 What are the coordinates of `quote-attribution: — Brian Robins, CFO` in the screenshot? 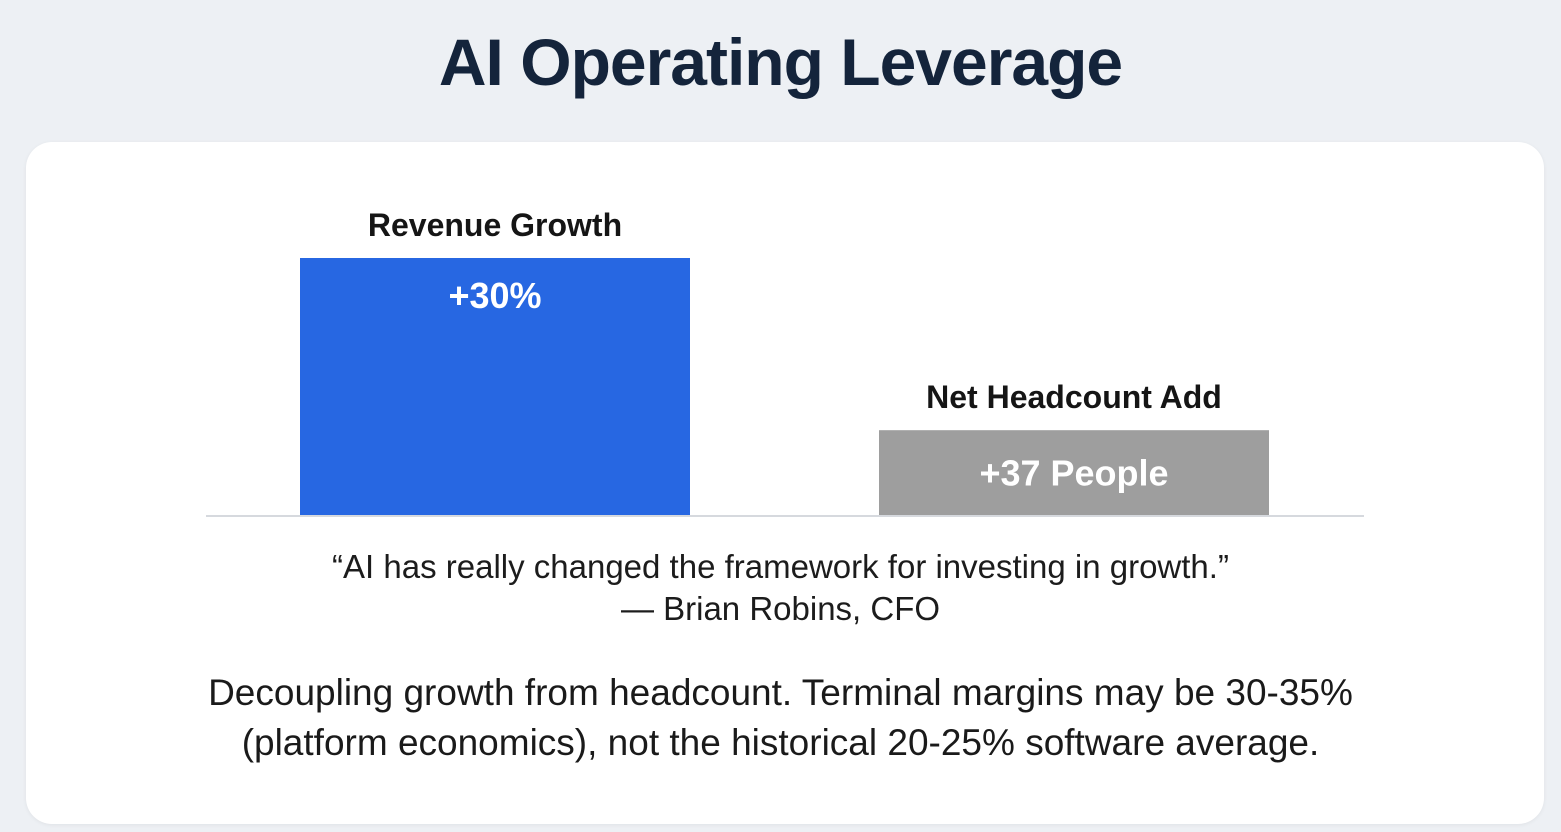 It's located at (780, 608).